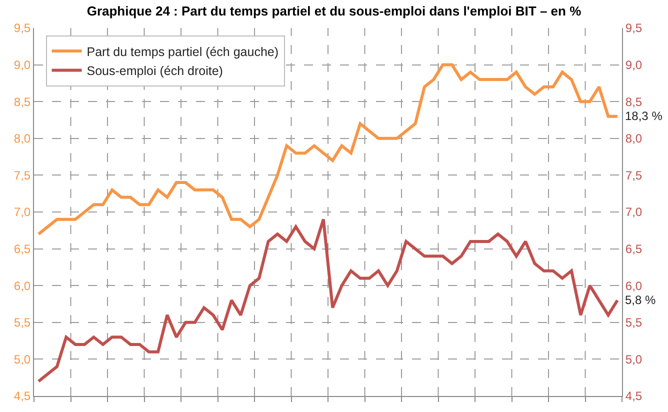  Describe the element at coordinates (633, 28) in the screenshot. I see `y2-tick-label: 9,5` at that location.